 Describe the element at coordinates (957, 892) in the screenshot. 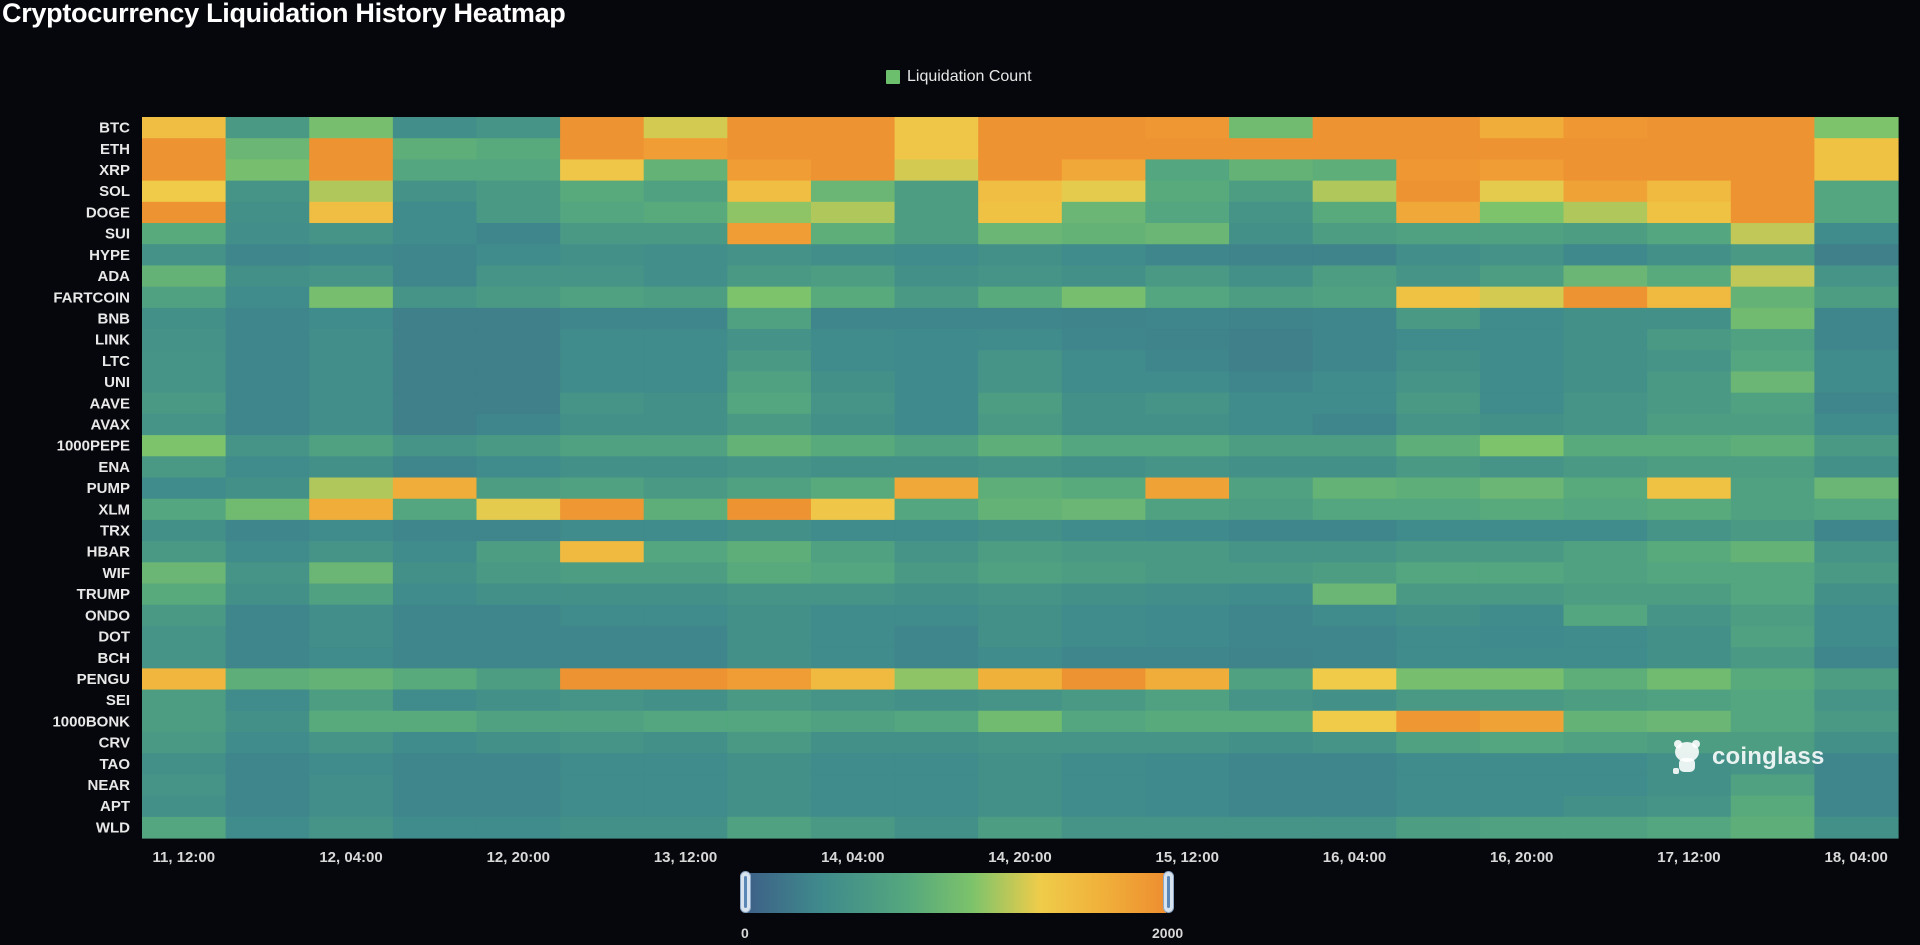

I see `visual-map` at that location.